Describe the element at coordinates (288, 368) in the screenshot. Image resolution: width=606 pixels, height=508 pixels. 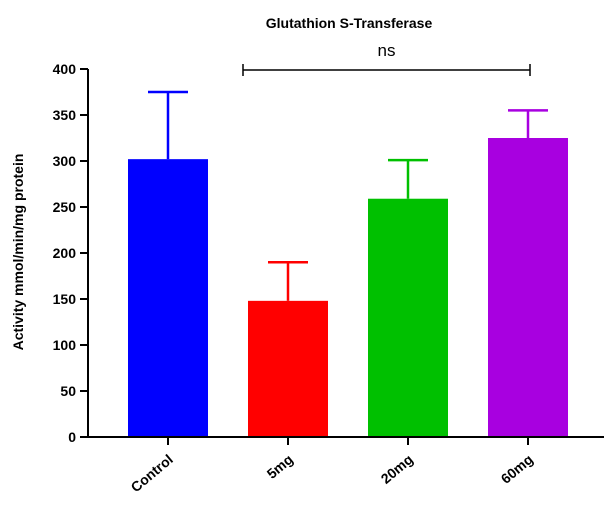
I see `bar-5mg` at that location.